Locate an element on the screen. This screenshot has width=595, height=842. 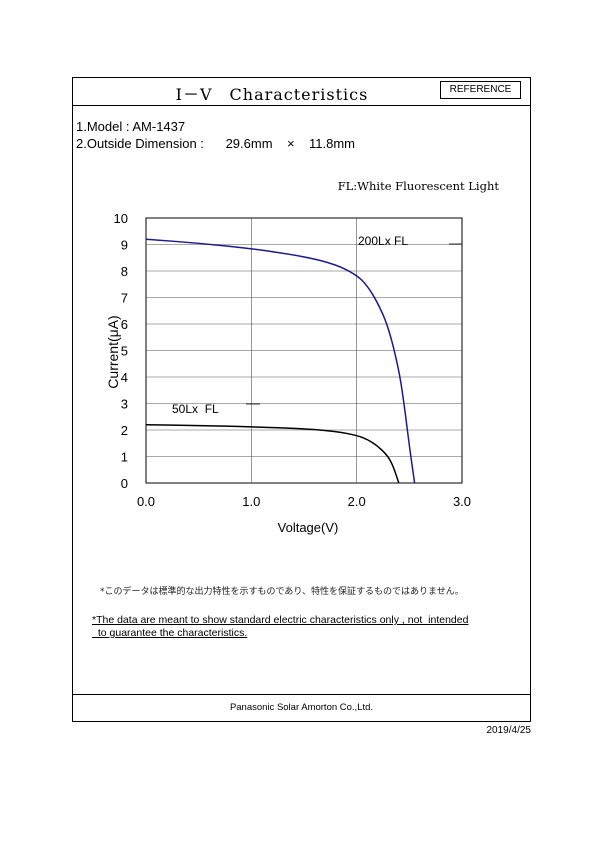
reference-badge: REFERENCE is located at coordinates (480, 90).